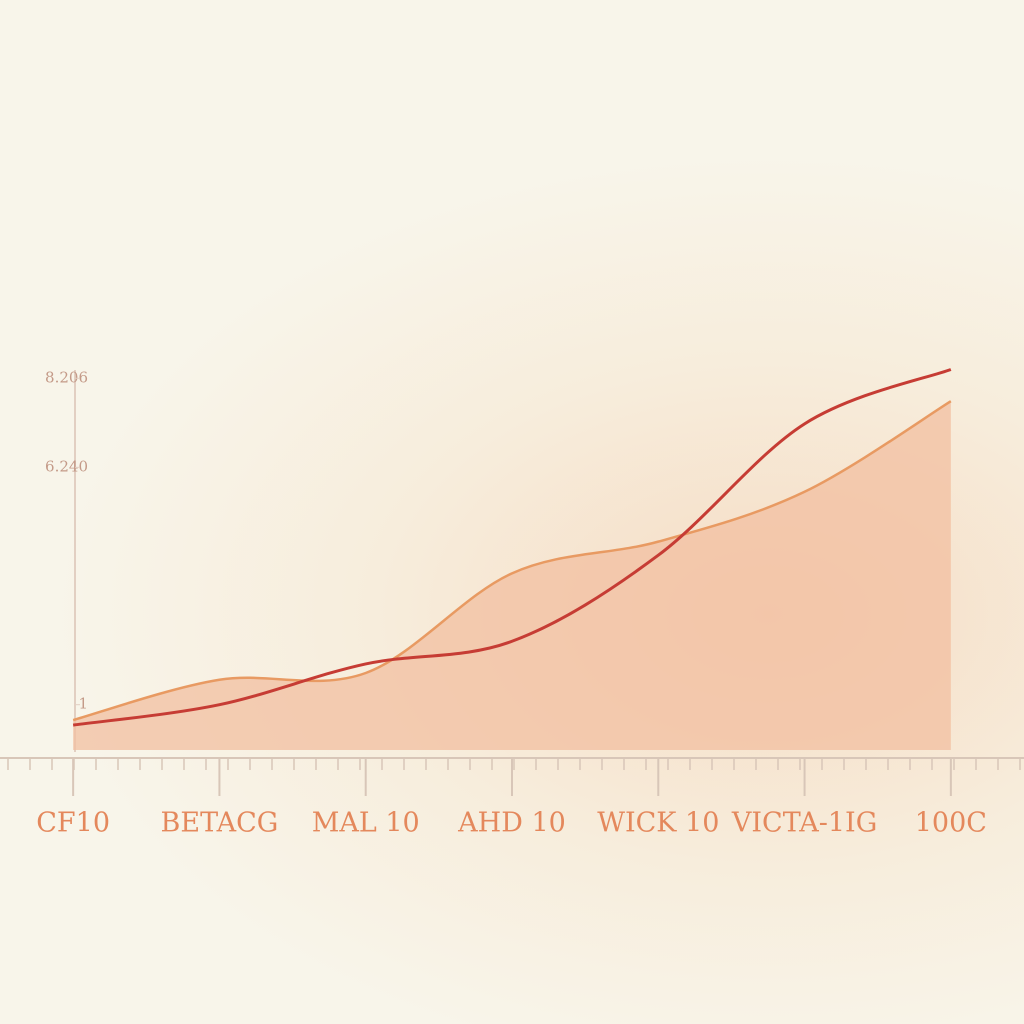 Image resolution: width=1024 pixels, height=1024 pixels. What do you see at coordinates (366, 823) in the screenshot?
I see `x-tick-label: MAL 10` at bounding box center [366, 823].